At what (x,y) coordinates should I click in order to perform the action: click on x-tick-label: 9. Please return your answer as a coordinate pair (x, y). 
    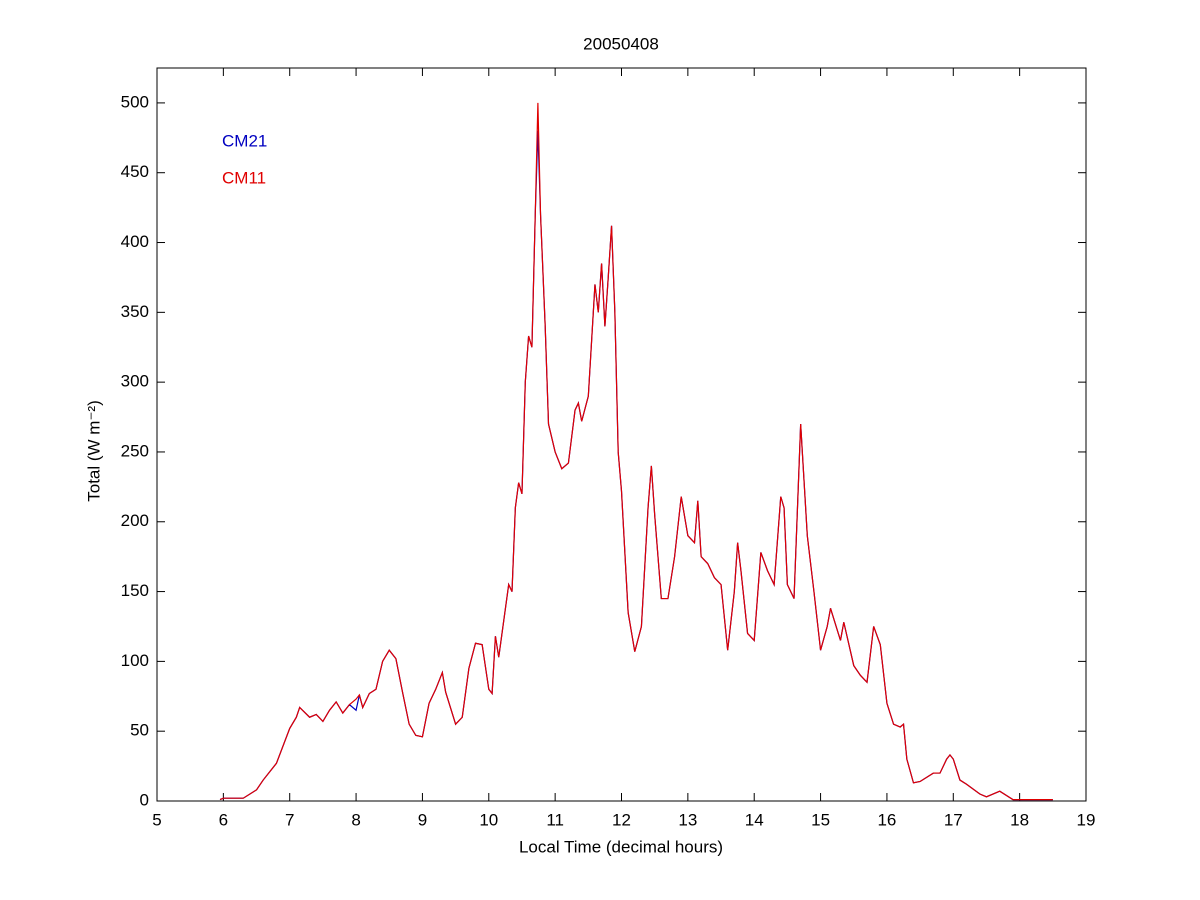
    Looking at the image, I should click on (422, 819).